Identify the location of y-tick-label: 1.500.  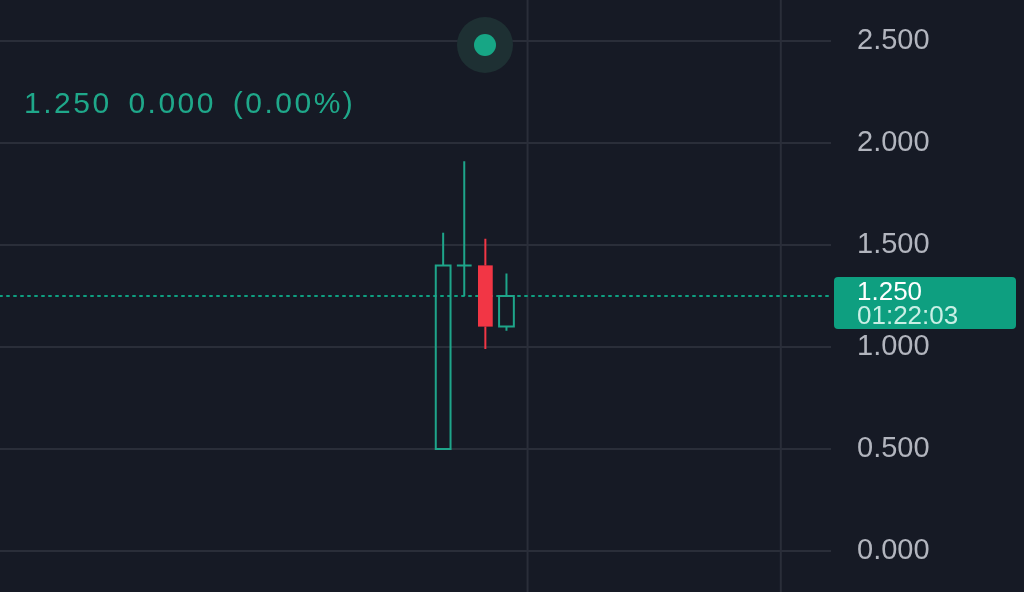
(893, 242).